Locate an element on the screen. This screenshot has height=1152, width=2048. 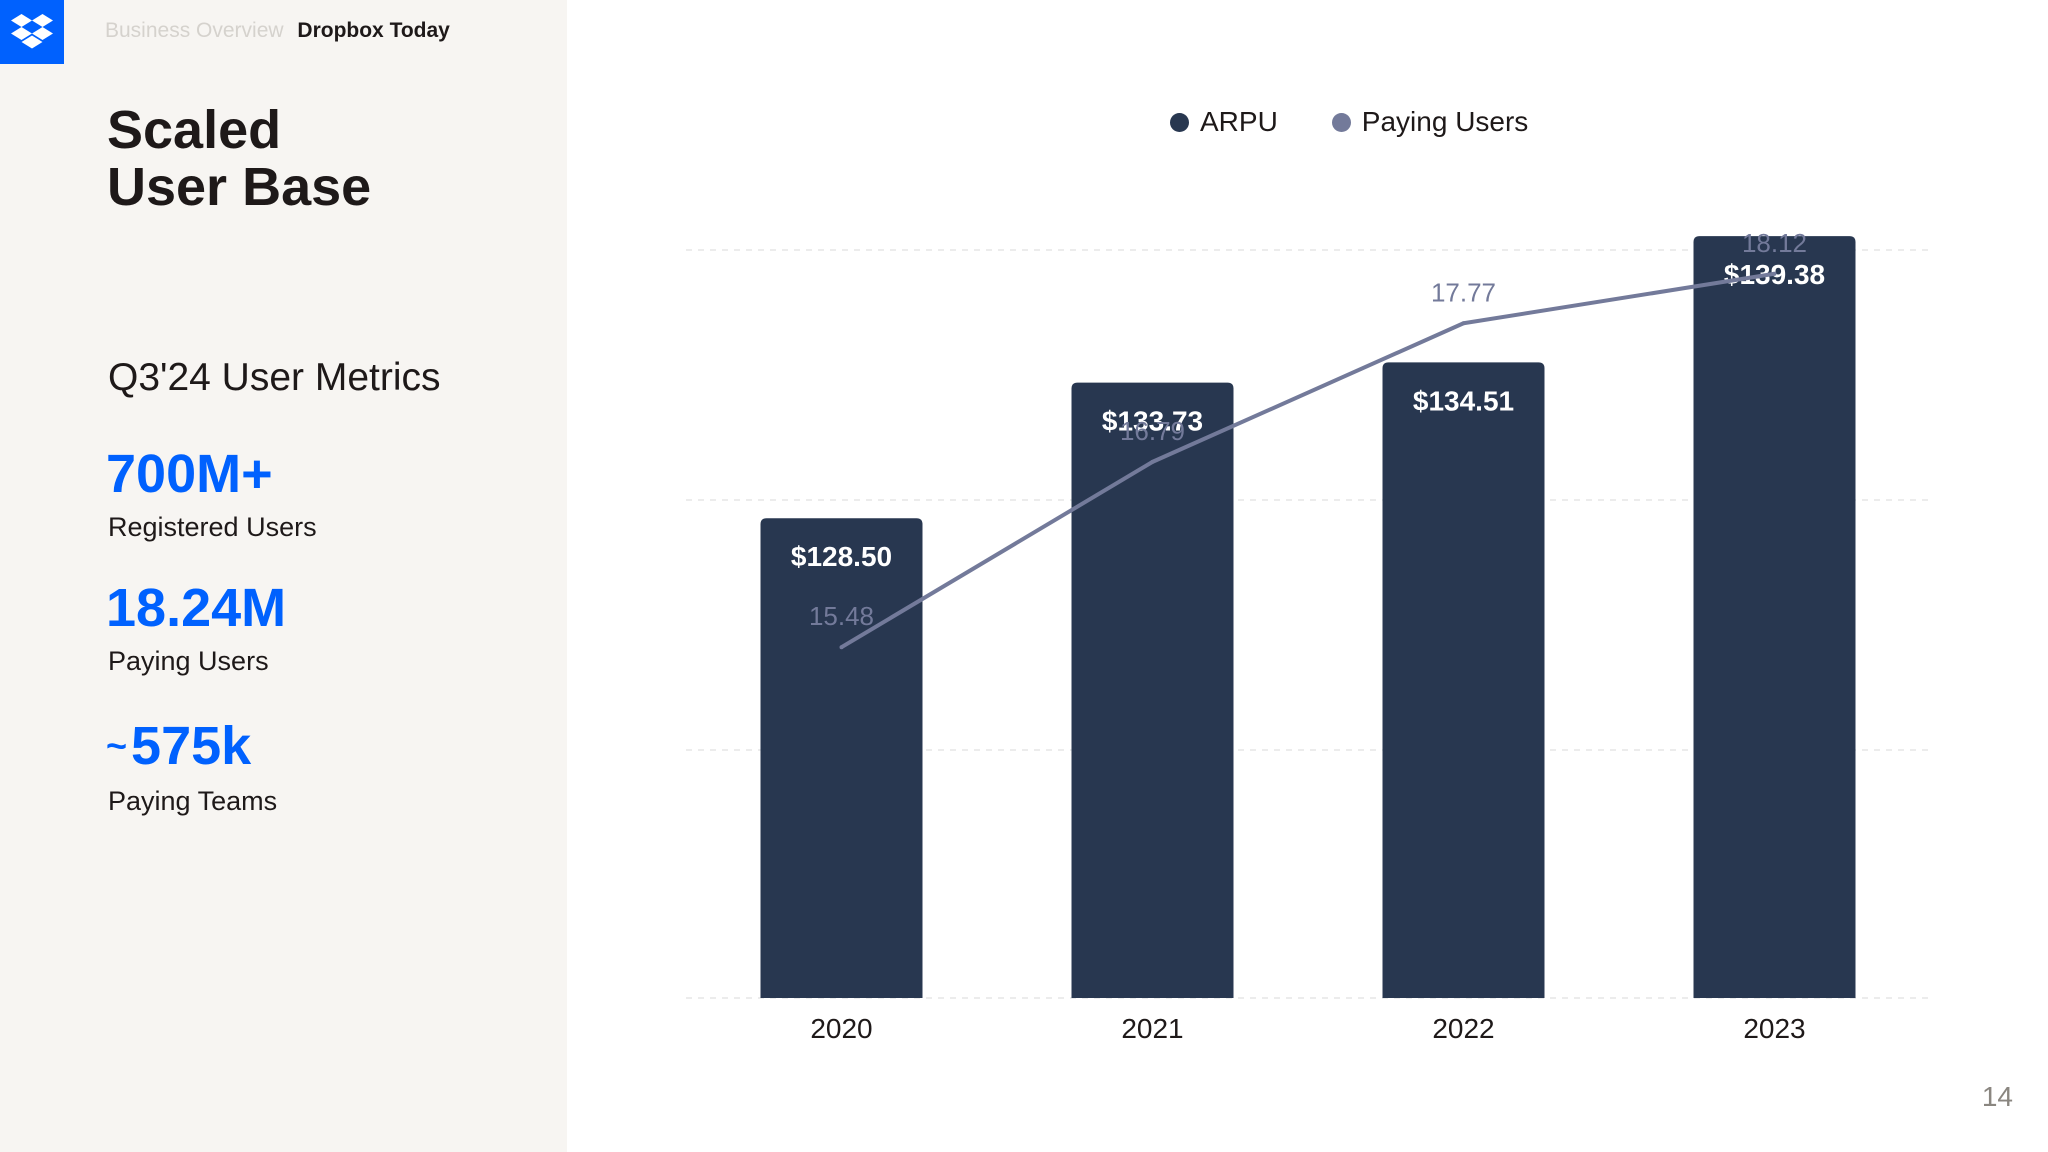
metric-paying-users-value: 18.24M is located at coordinates (196, 608).